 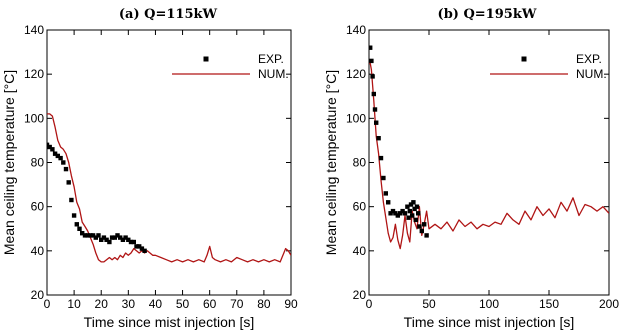 I want to click on x-tick-label: 60, so click(x=210, y=304).